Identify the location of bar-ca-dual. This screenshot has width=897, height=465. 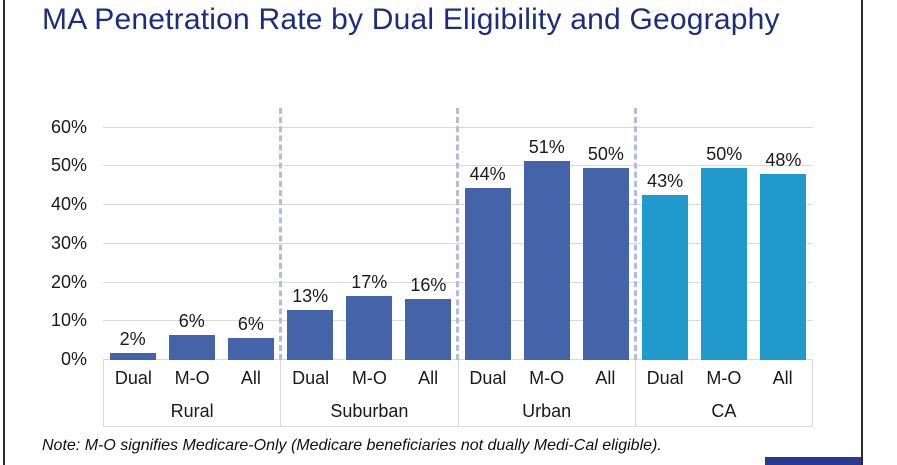
(665, 277).